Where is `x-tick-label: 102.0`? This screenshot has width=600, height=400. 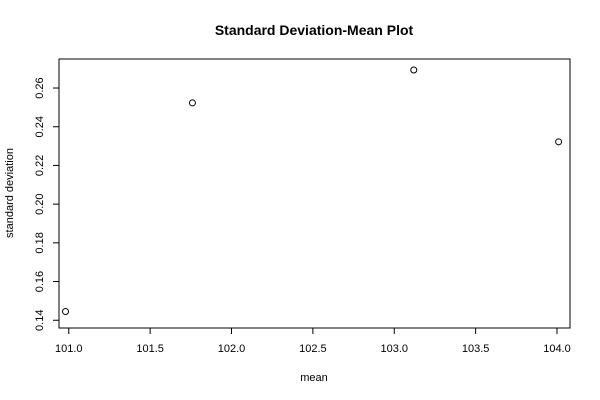
x-tick-label: 102.0 is located at coordinates (232, 349).